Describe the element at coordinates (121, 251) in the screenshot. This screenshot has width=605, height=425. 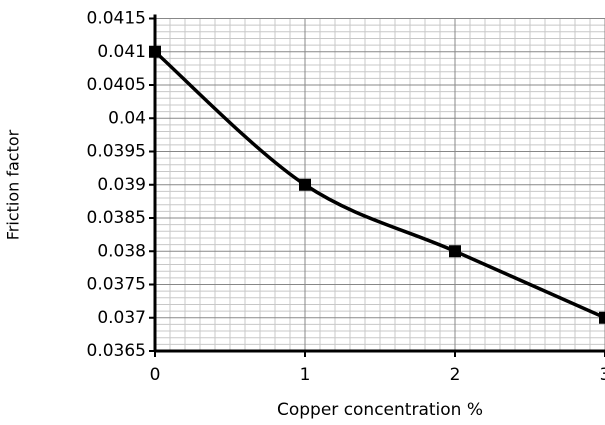
I see `y-tick-label: 0.038` at that location.